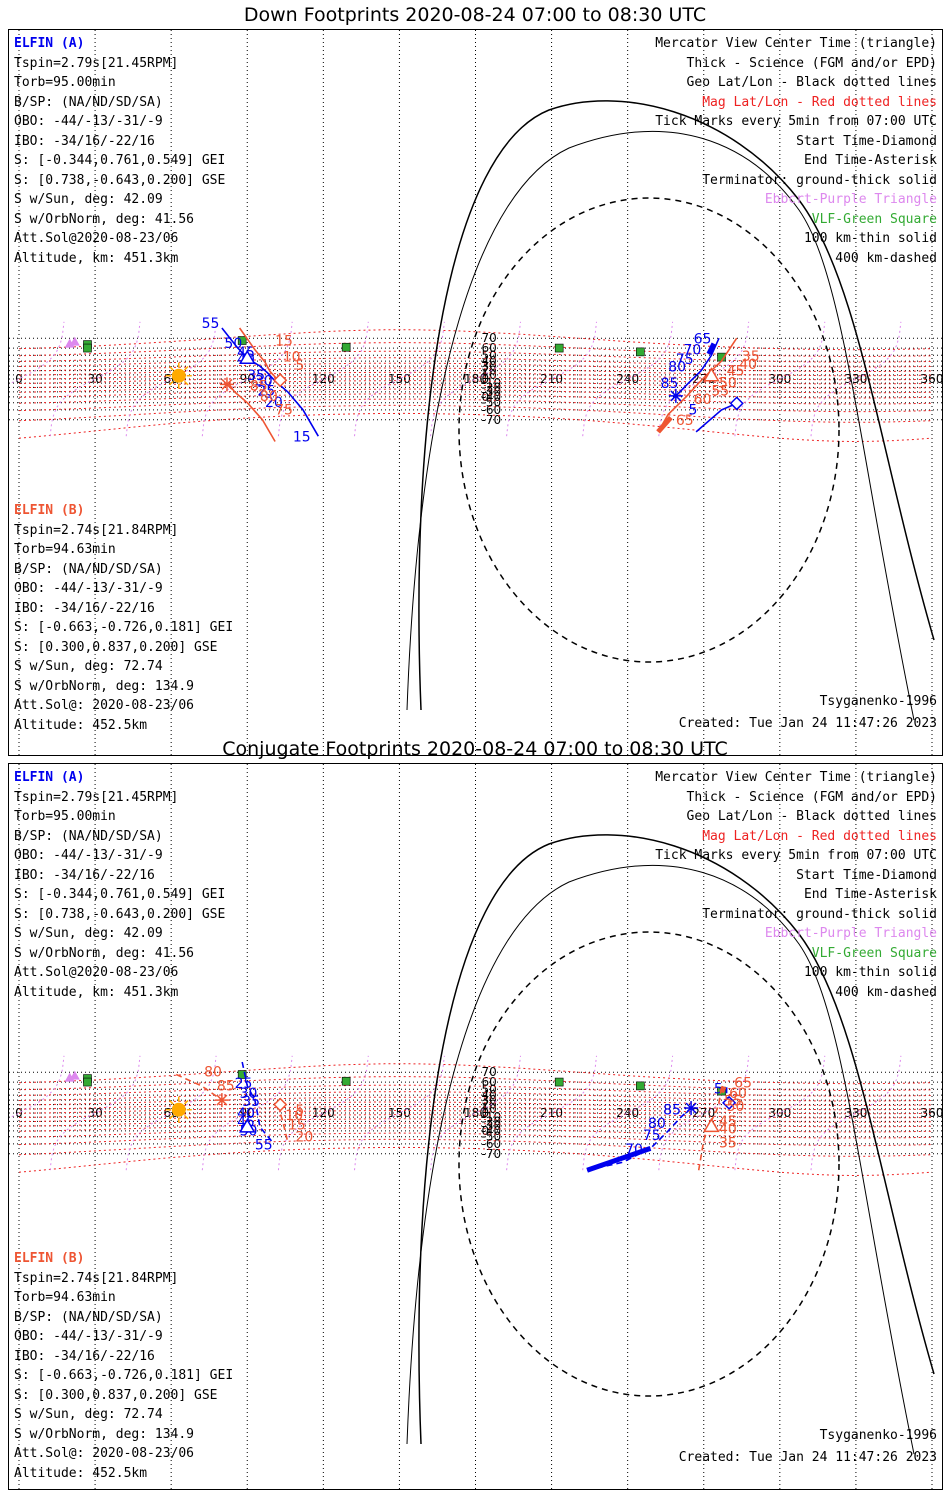 The width and height of the screenshot is (950, 1500). I want to click on info-line: Altitude: 452.5km, so click(81, 725).